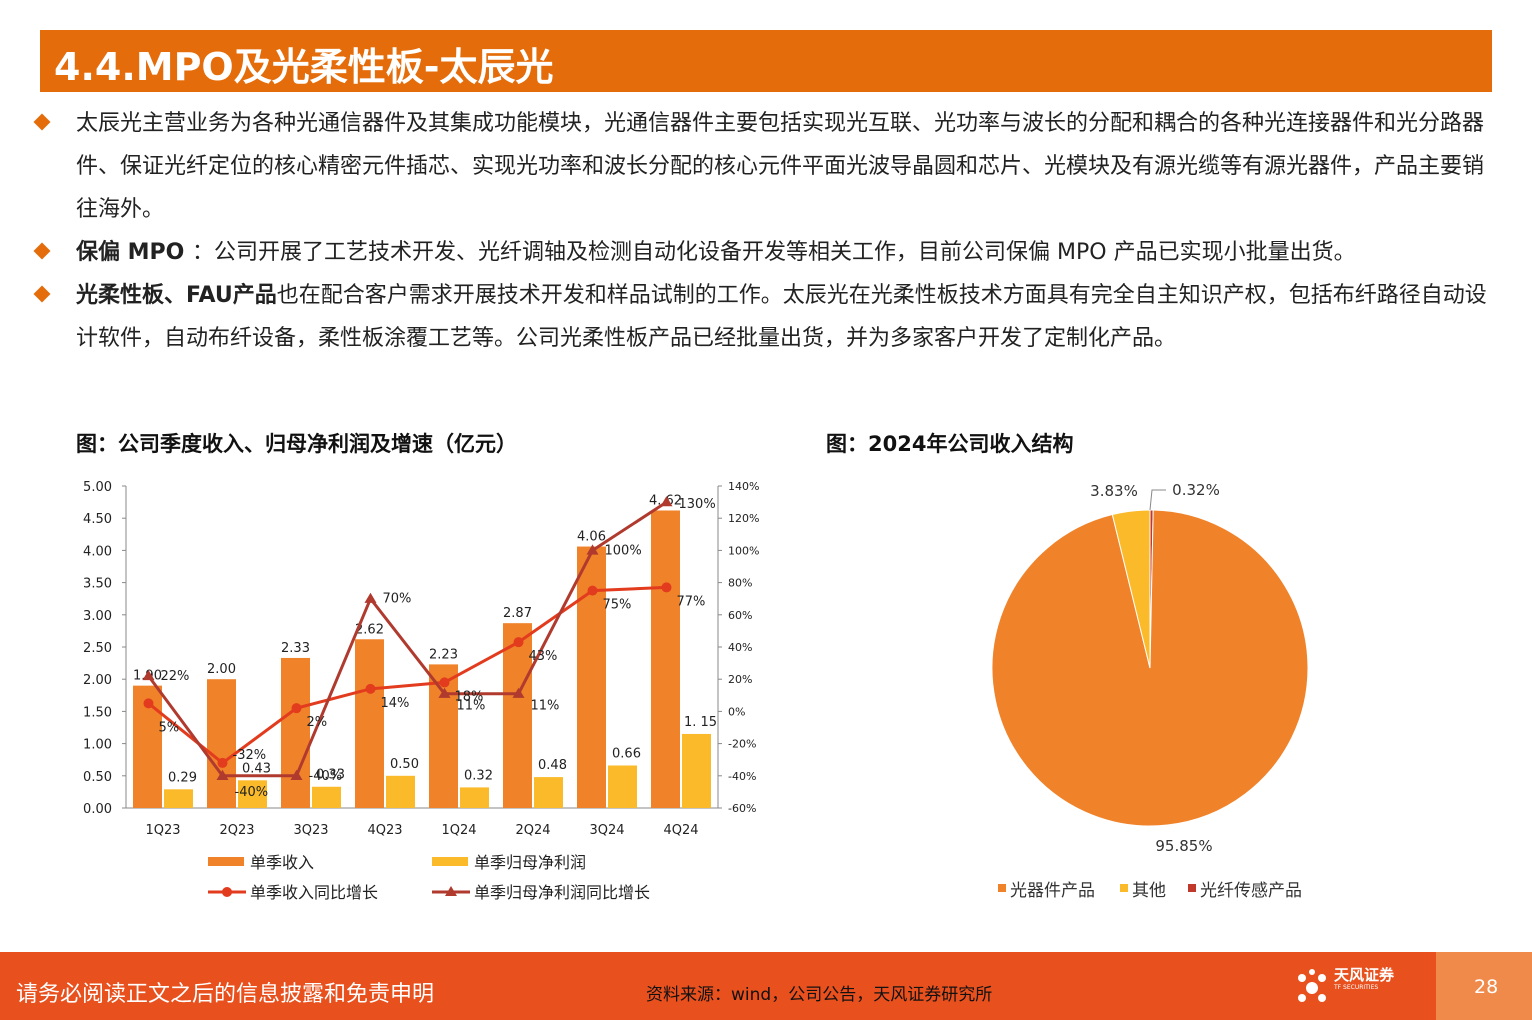  I want to click on right-axis-tick-label: 140%, so click(743, 486).